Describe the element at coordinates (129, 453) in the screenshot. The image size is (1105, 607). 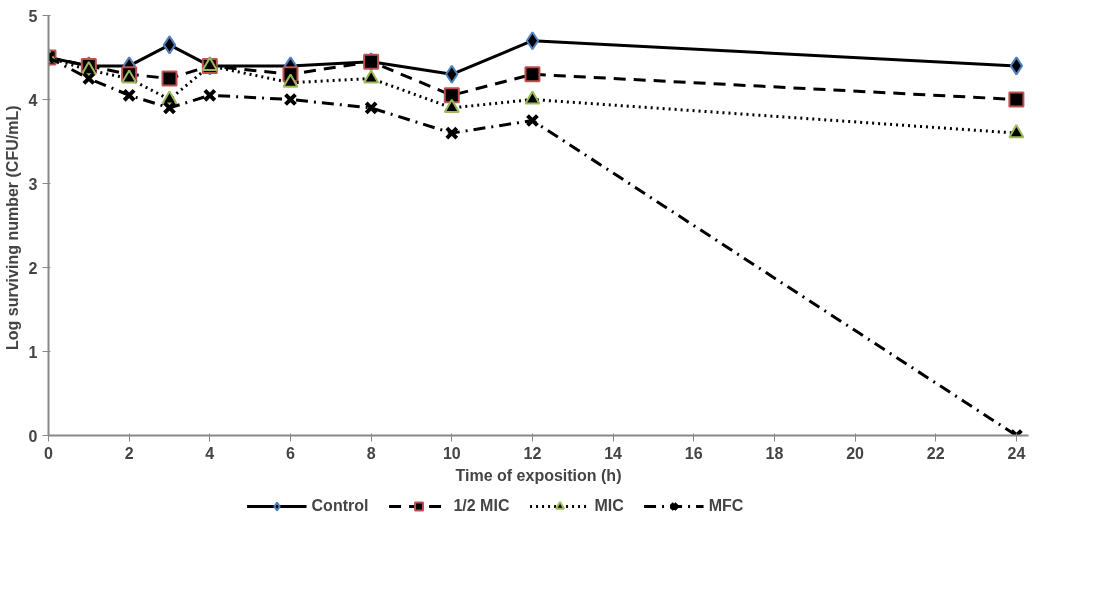
I see `x-tick-label: 2` at that location.